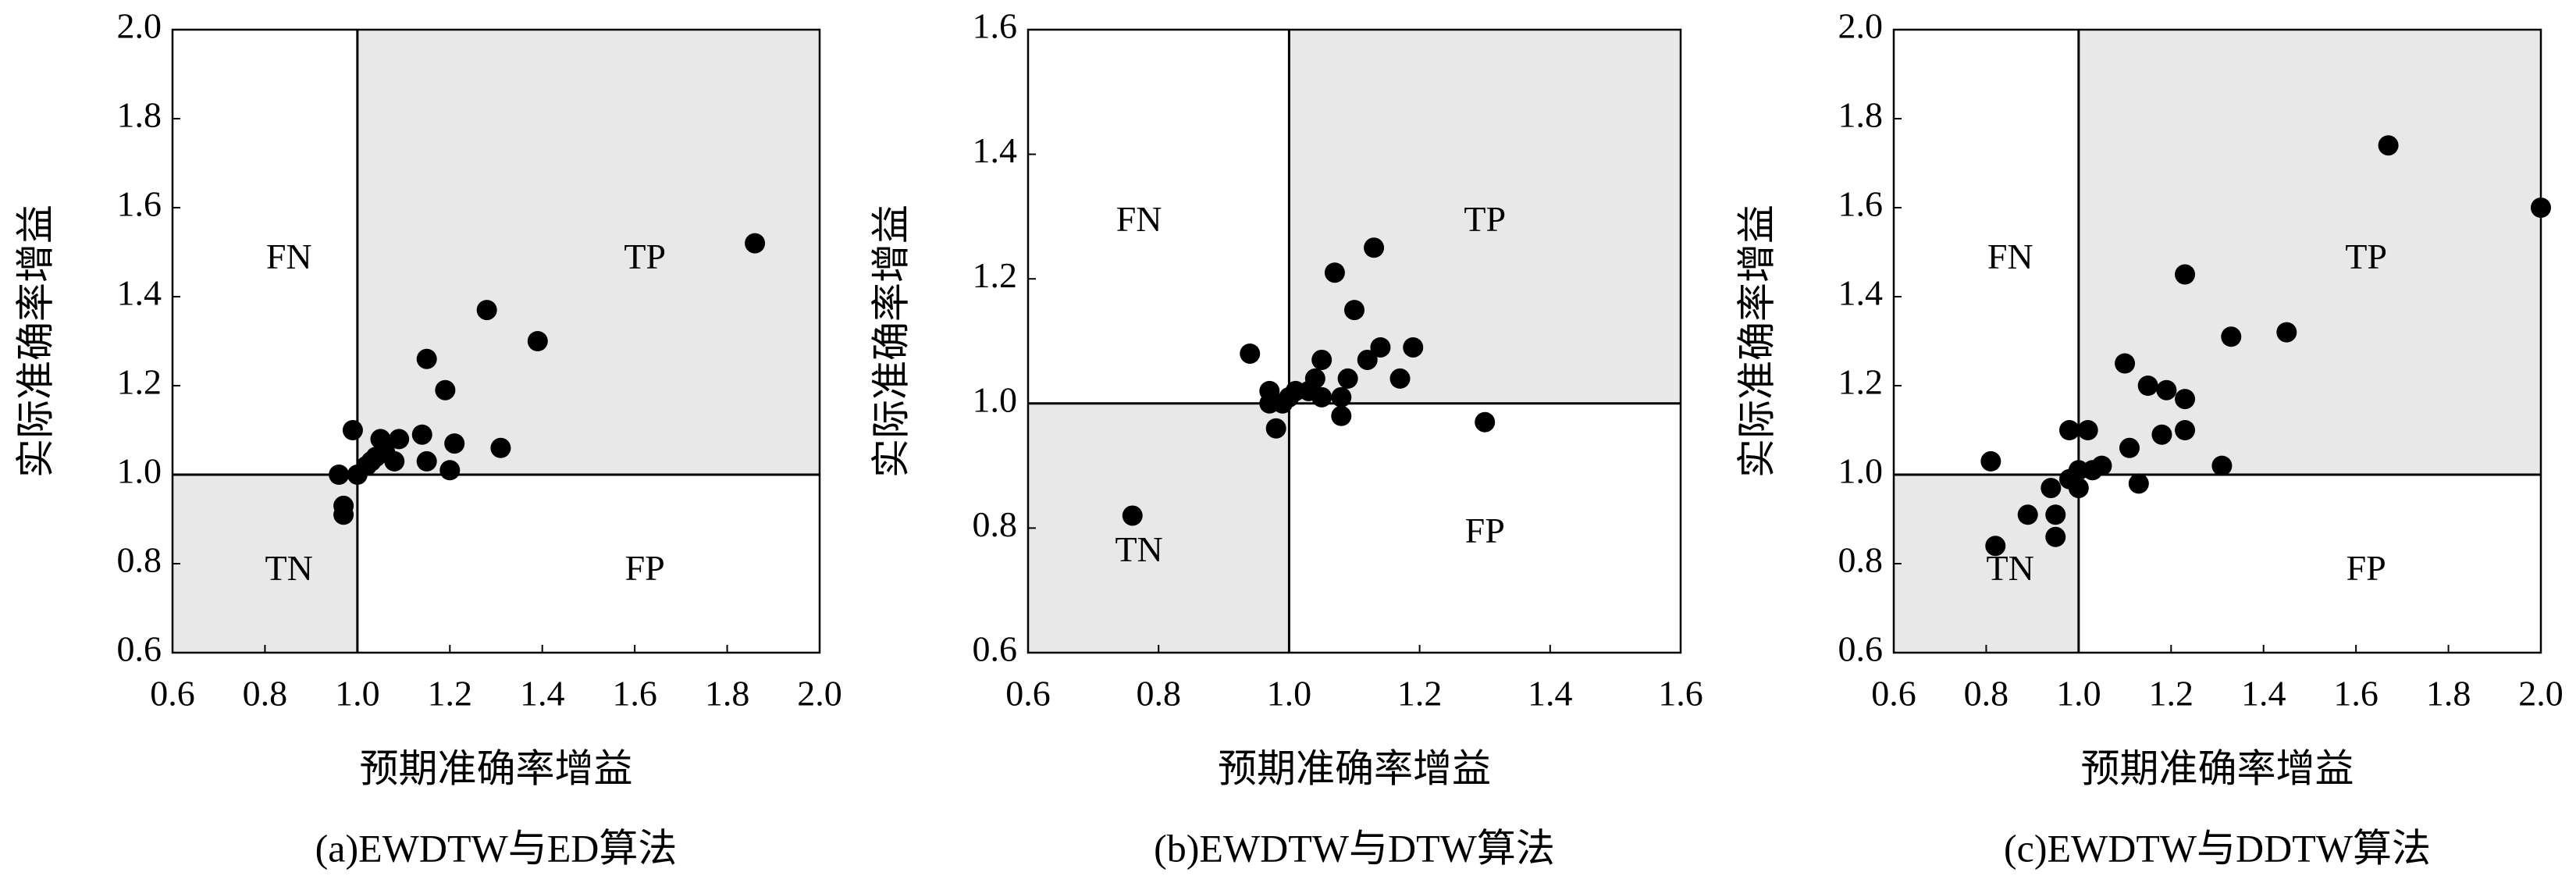 The height and width of the screenshot is (890, 2576). I want to click on caption: (a)EWDTW与ED算法, so click(496, 848).